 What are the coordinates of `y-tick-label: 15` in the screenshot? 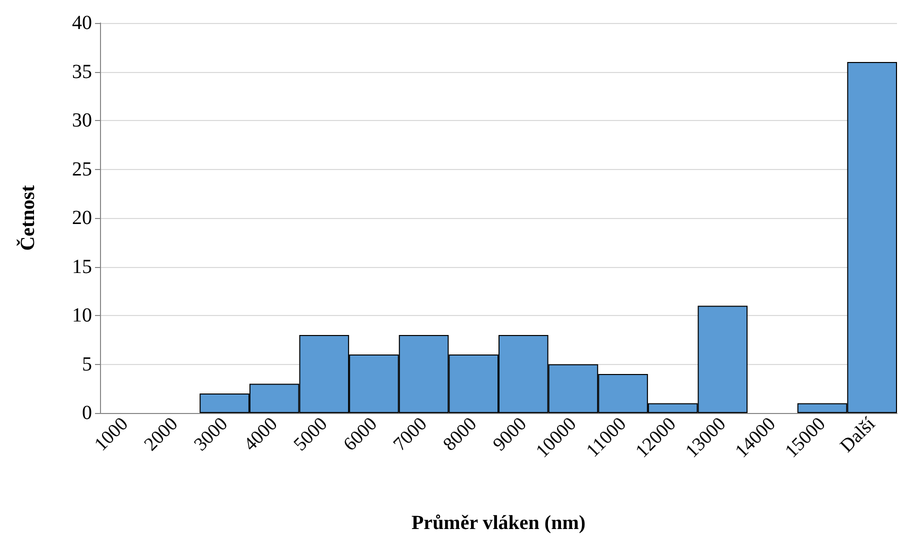 It's located at (82, 267).